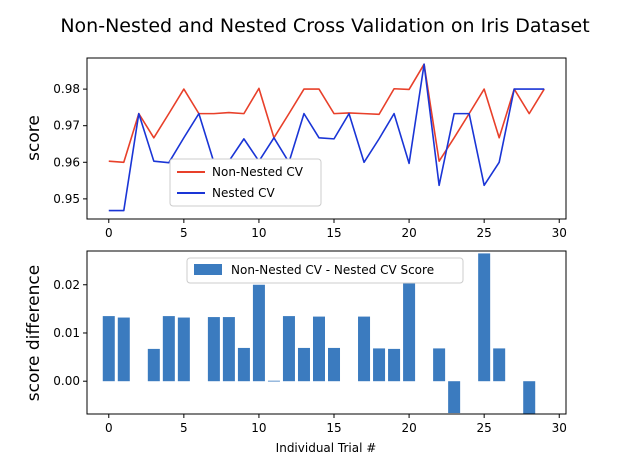  What do you see at coordinates (208, 269) in the screenshot?
I see `legend-swatch-difference` at bounding box center [208, 269].